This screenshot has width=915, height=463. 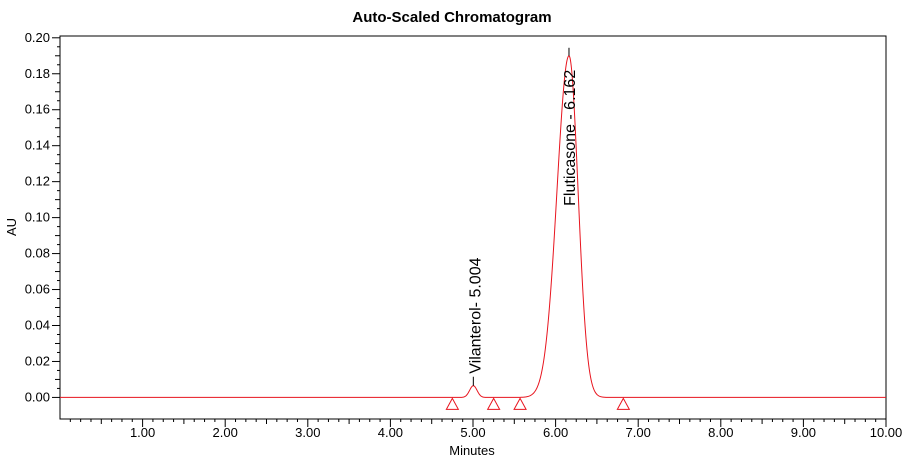 I want to click on x-tick-label: 10.00, so click(x=886, y=432).